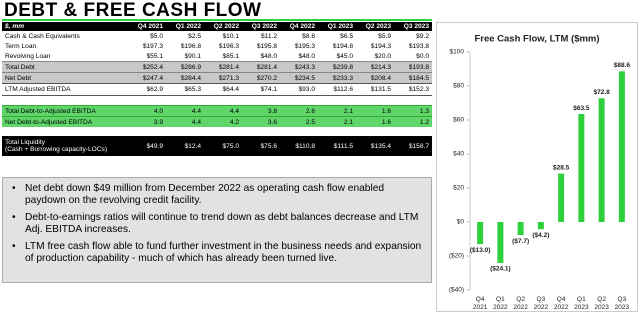  I want to click on cell: $208.4, so click(375, 78).